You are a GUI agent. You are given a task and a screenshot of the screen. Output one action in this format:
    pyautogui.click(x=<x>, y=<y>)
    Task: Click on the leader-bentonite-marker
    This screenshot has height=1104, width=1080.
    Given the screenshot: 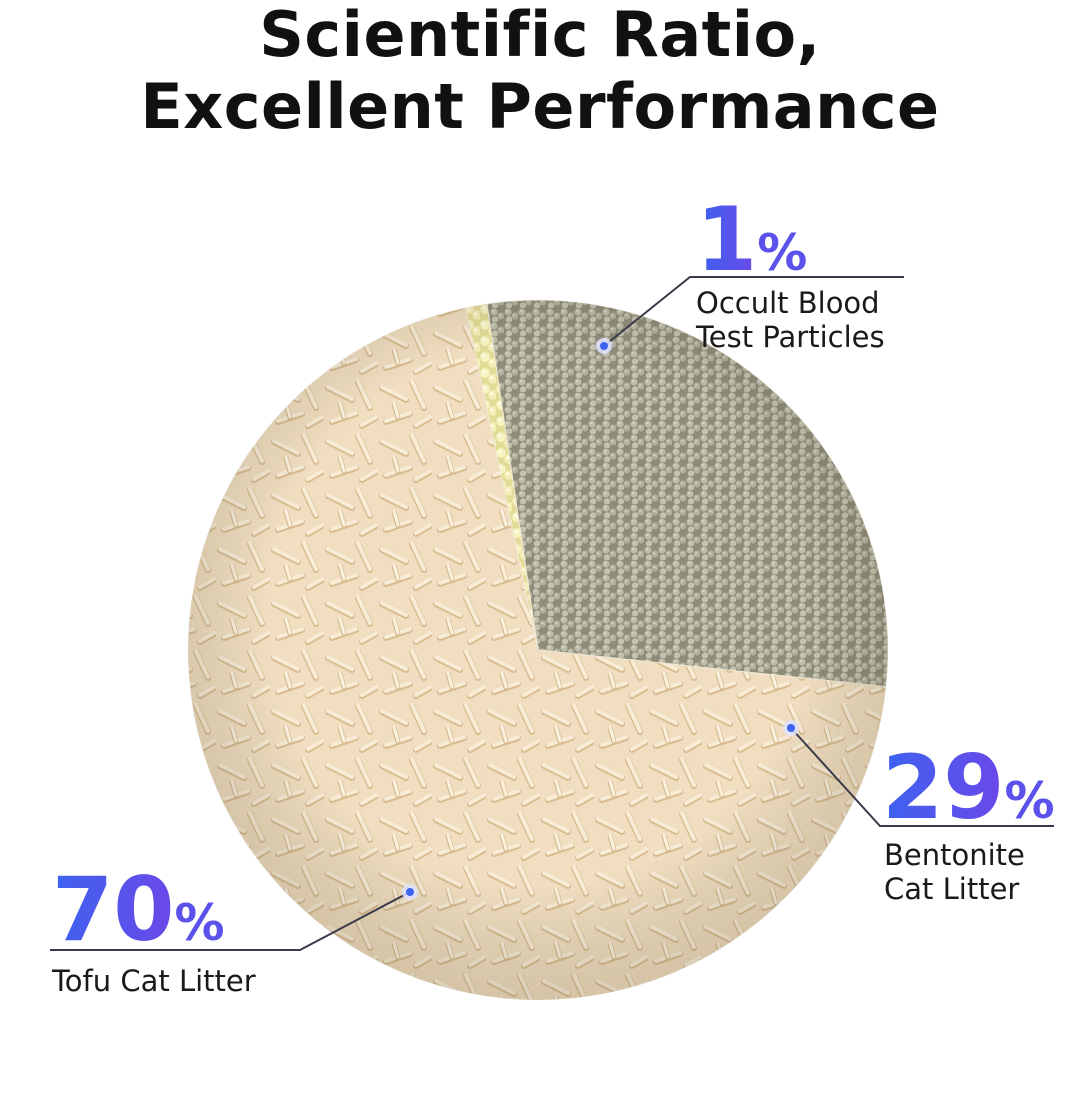 What is the action you would take?
    pyautogui.click(x=791, y=728)
    